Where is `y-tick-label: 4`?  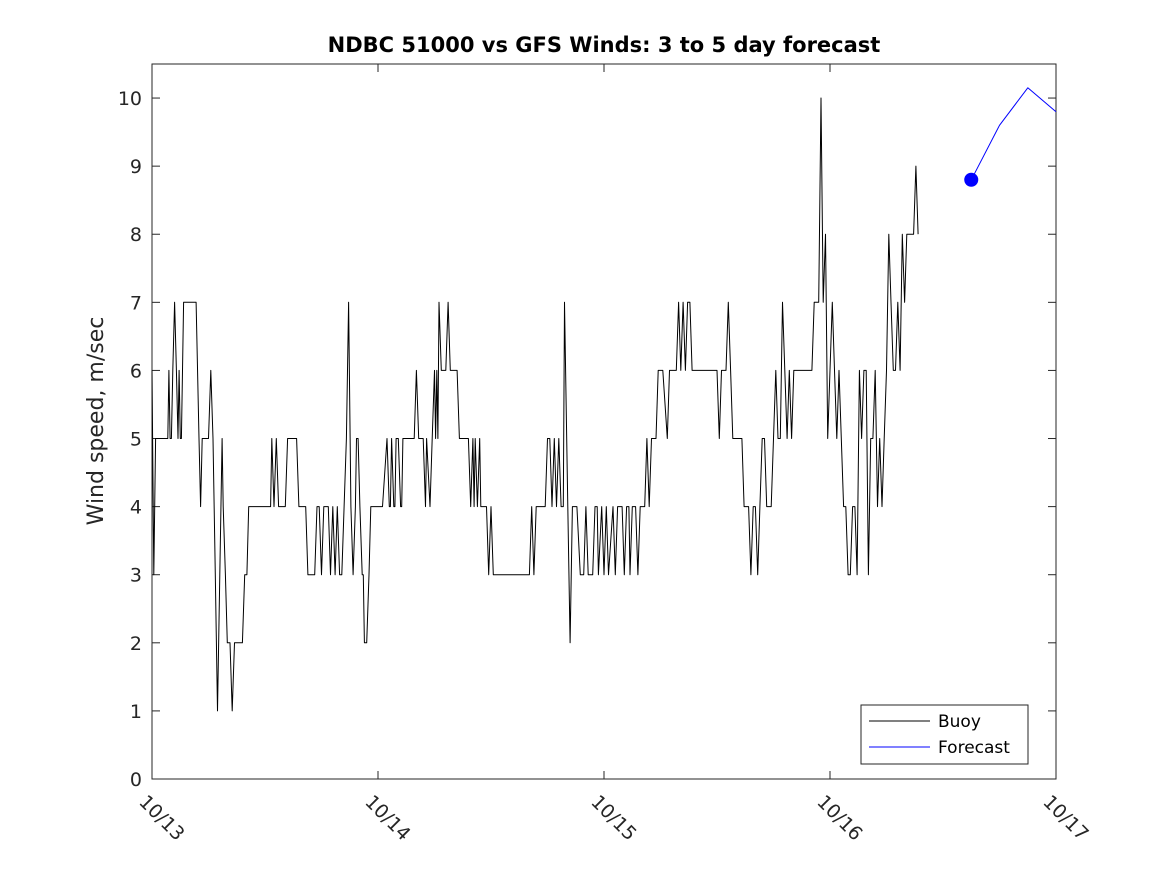
y-tick-label: 4 is located at coordinates (136, 508).